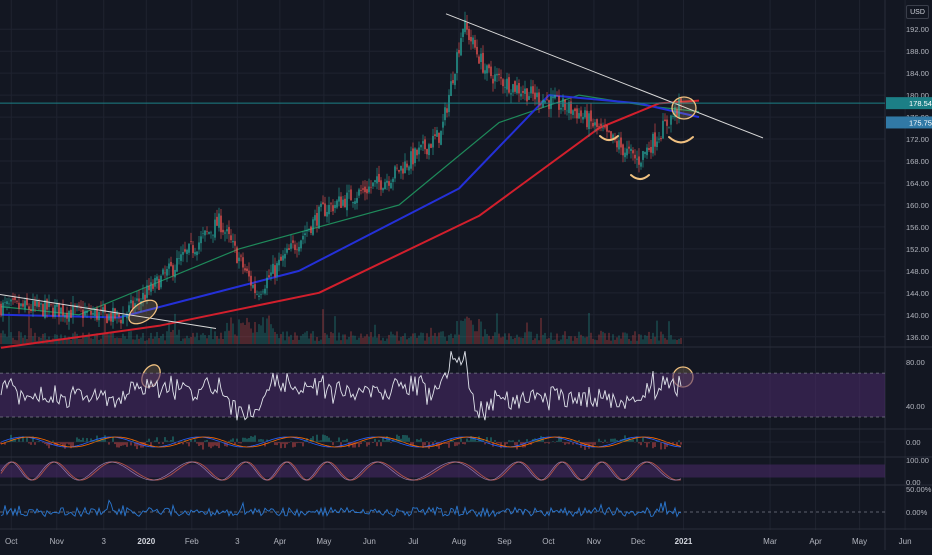 The image size is (932, 555). Describe the element at coordinates (917, 227) in the screenshot. I see `price-tick-label: 156.00` at that location.